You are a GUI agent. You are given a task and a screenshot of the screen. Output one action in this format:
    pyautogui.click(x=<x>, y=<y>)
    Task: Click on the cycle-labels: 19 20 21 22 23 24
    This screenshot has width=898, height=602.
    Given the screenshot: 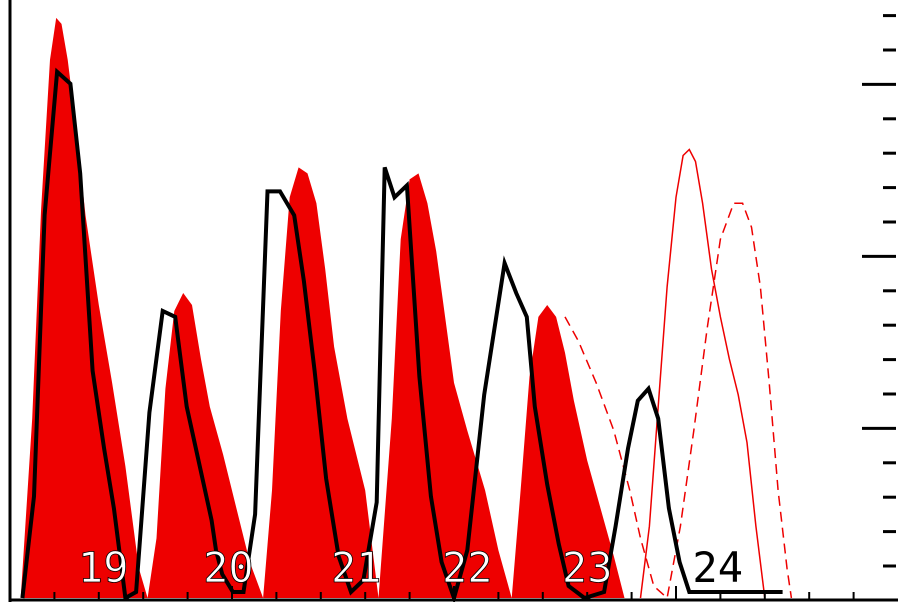 What is the action you would take?
    pyautogui.click(x=410, y=568)
    